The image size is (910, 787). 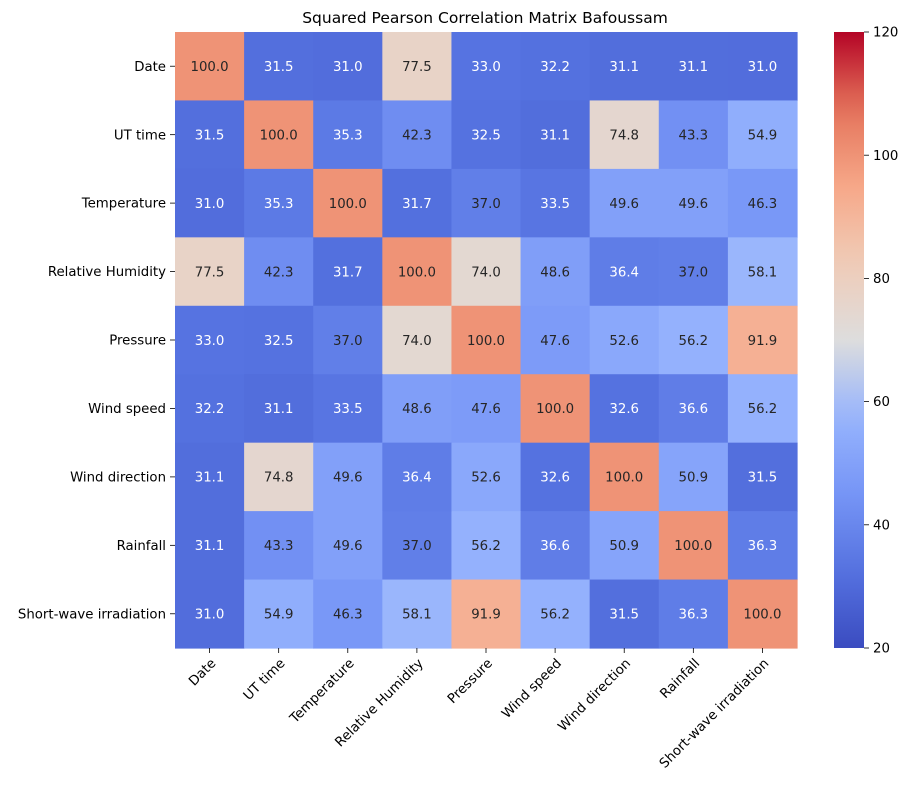 What do you see at coordinates (92, 614) in the screenshot?
I see `y-tick-label: Short-wave irradiation` at bounding box center [92, 614].